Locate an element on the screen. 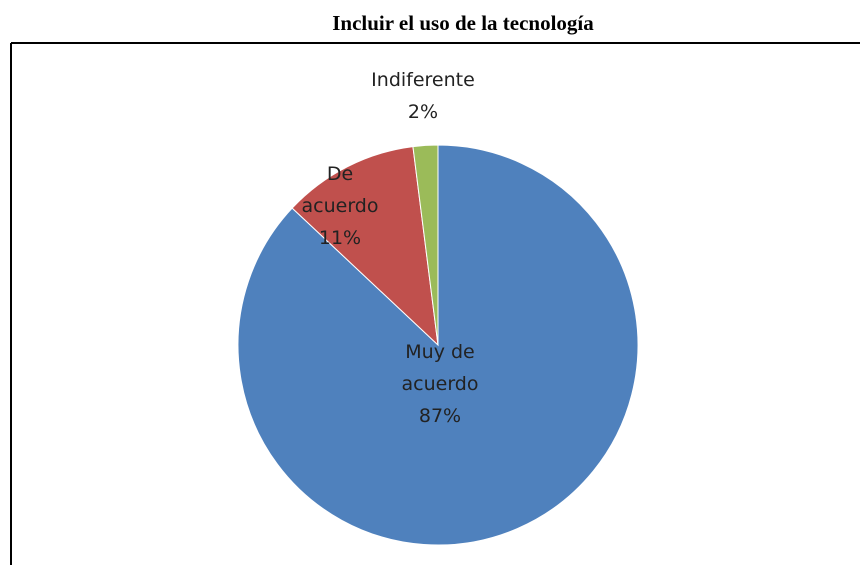 Image resolution: width=860 pixels, height=565 pixels. slice-label: Muy de acuerdo is located at coordinates (440, 368).